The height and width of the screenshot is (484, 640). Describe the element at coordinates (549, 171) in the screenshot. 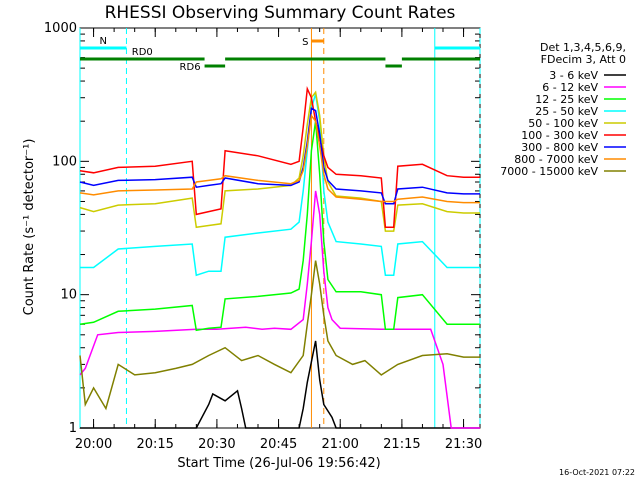

I see `legend-entry: 7000 - 15000 keV` at that location.